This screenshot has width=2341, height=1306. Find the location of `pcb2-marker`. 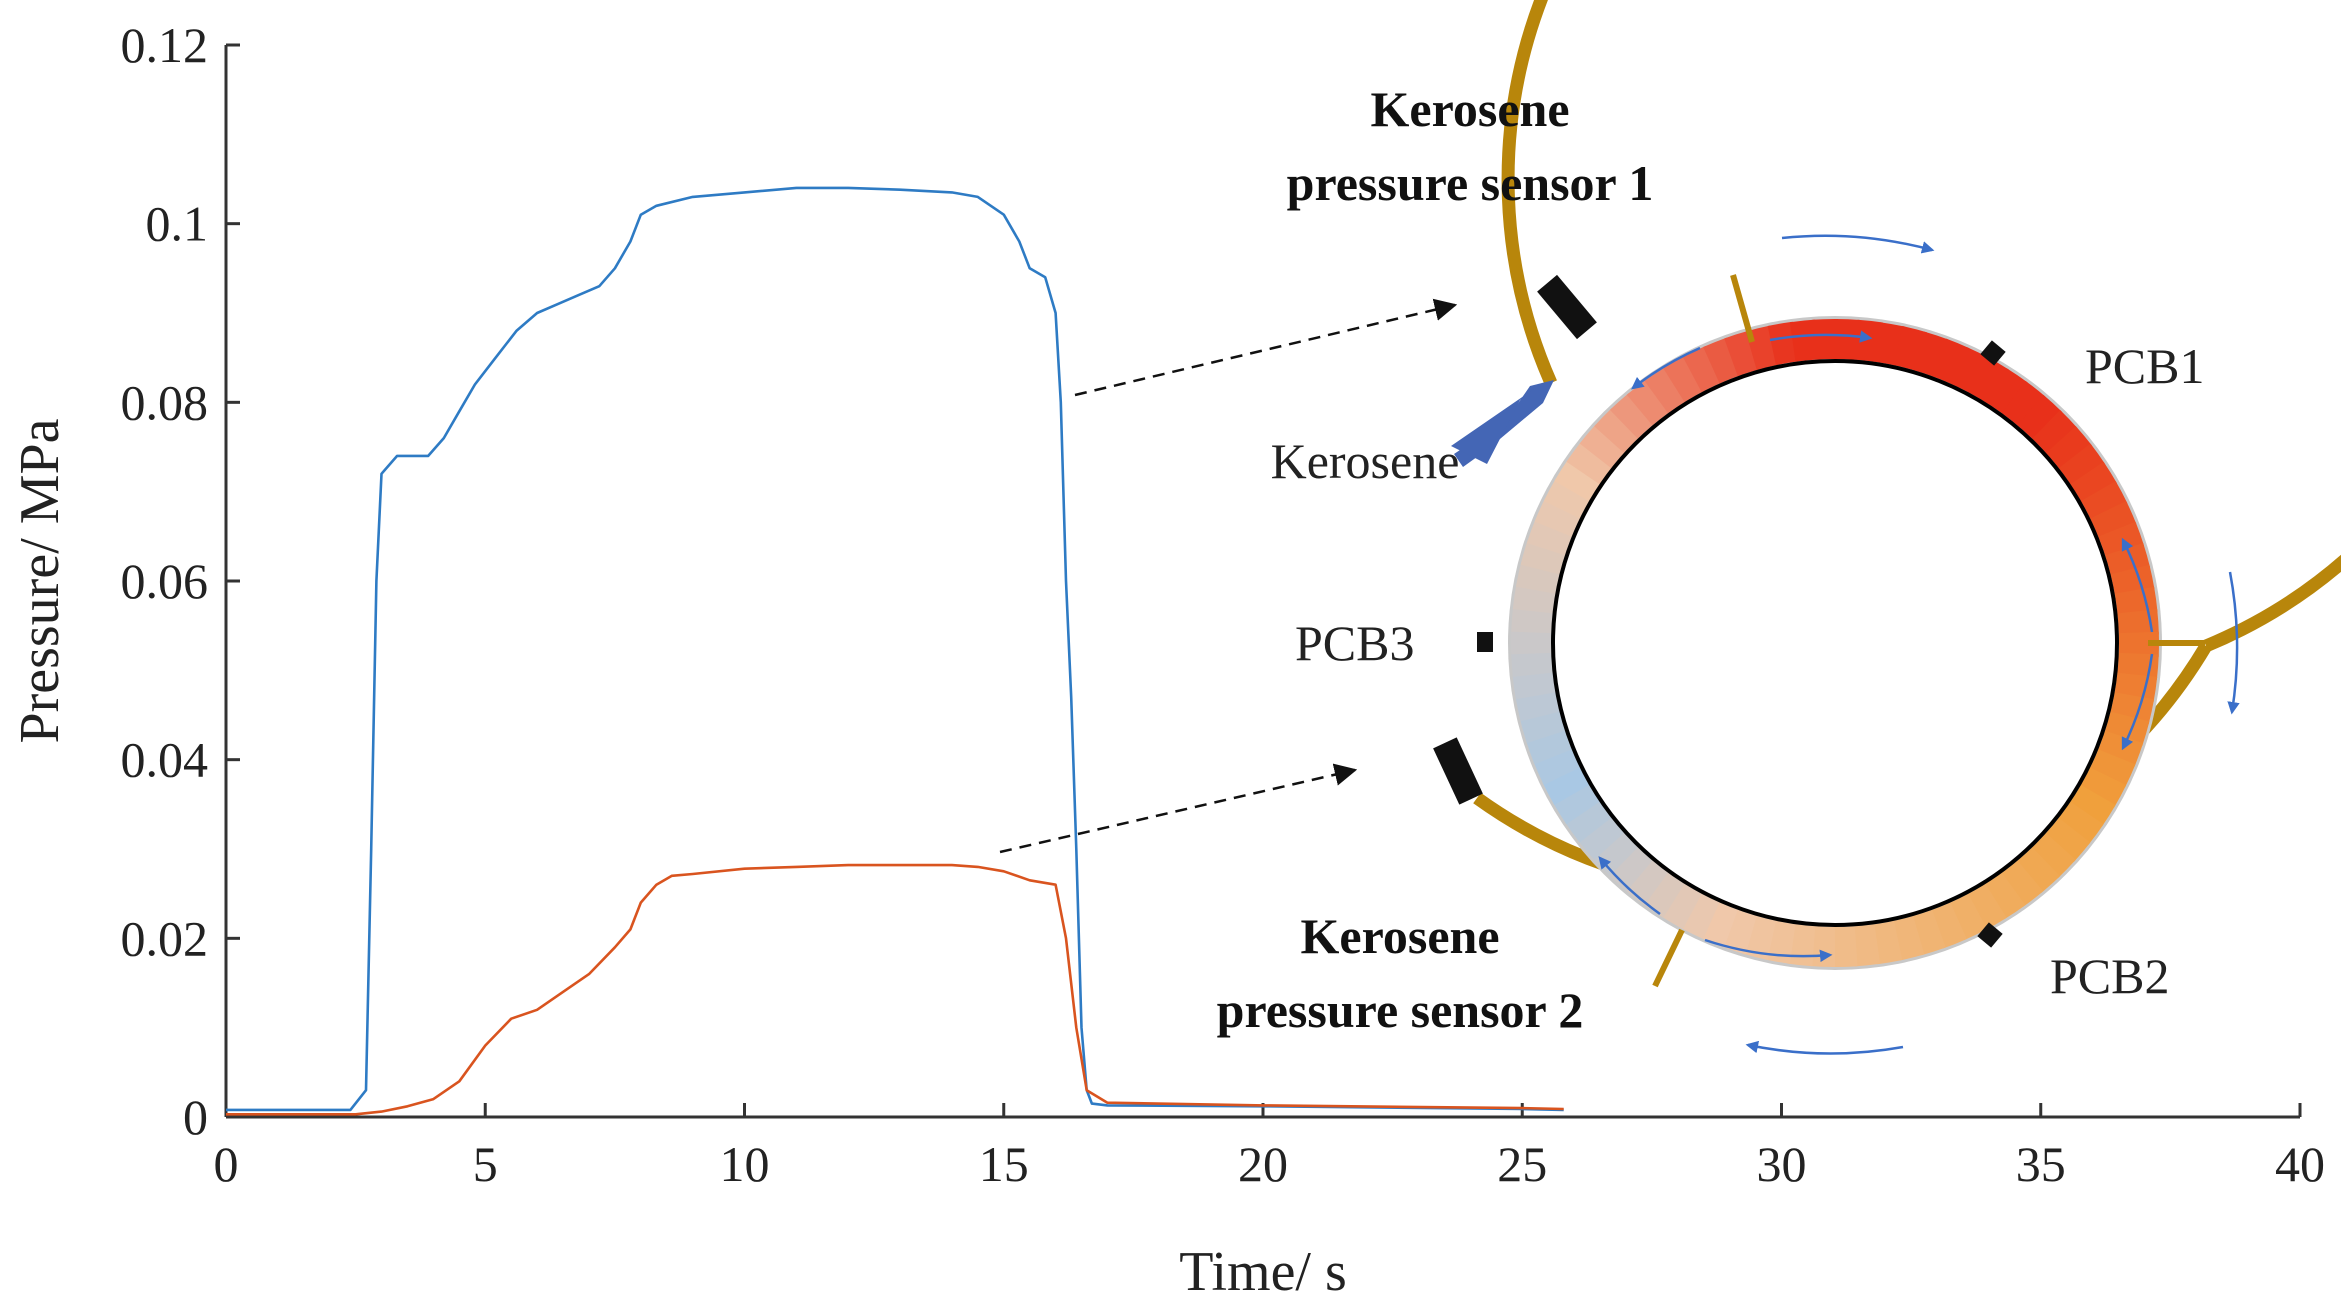

pcb2-marker is located at coordinates (1990, 935).